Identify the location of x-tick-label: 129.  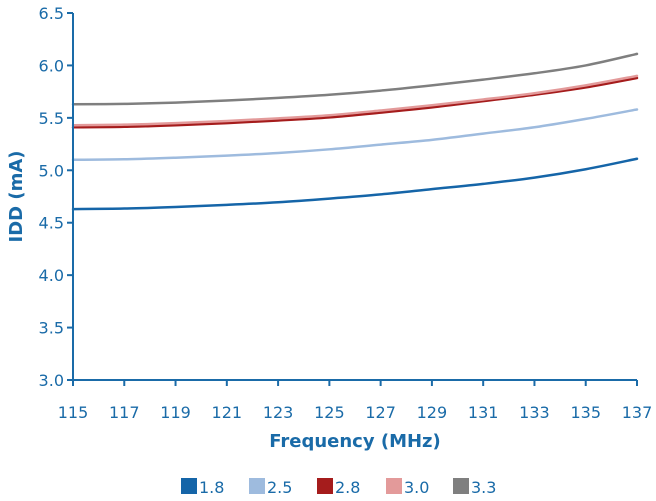
(432, 412).